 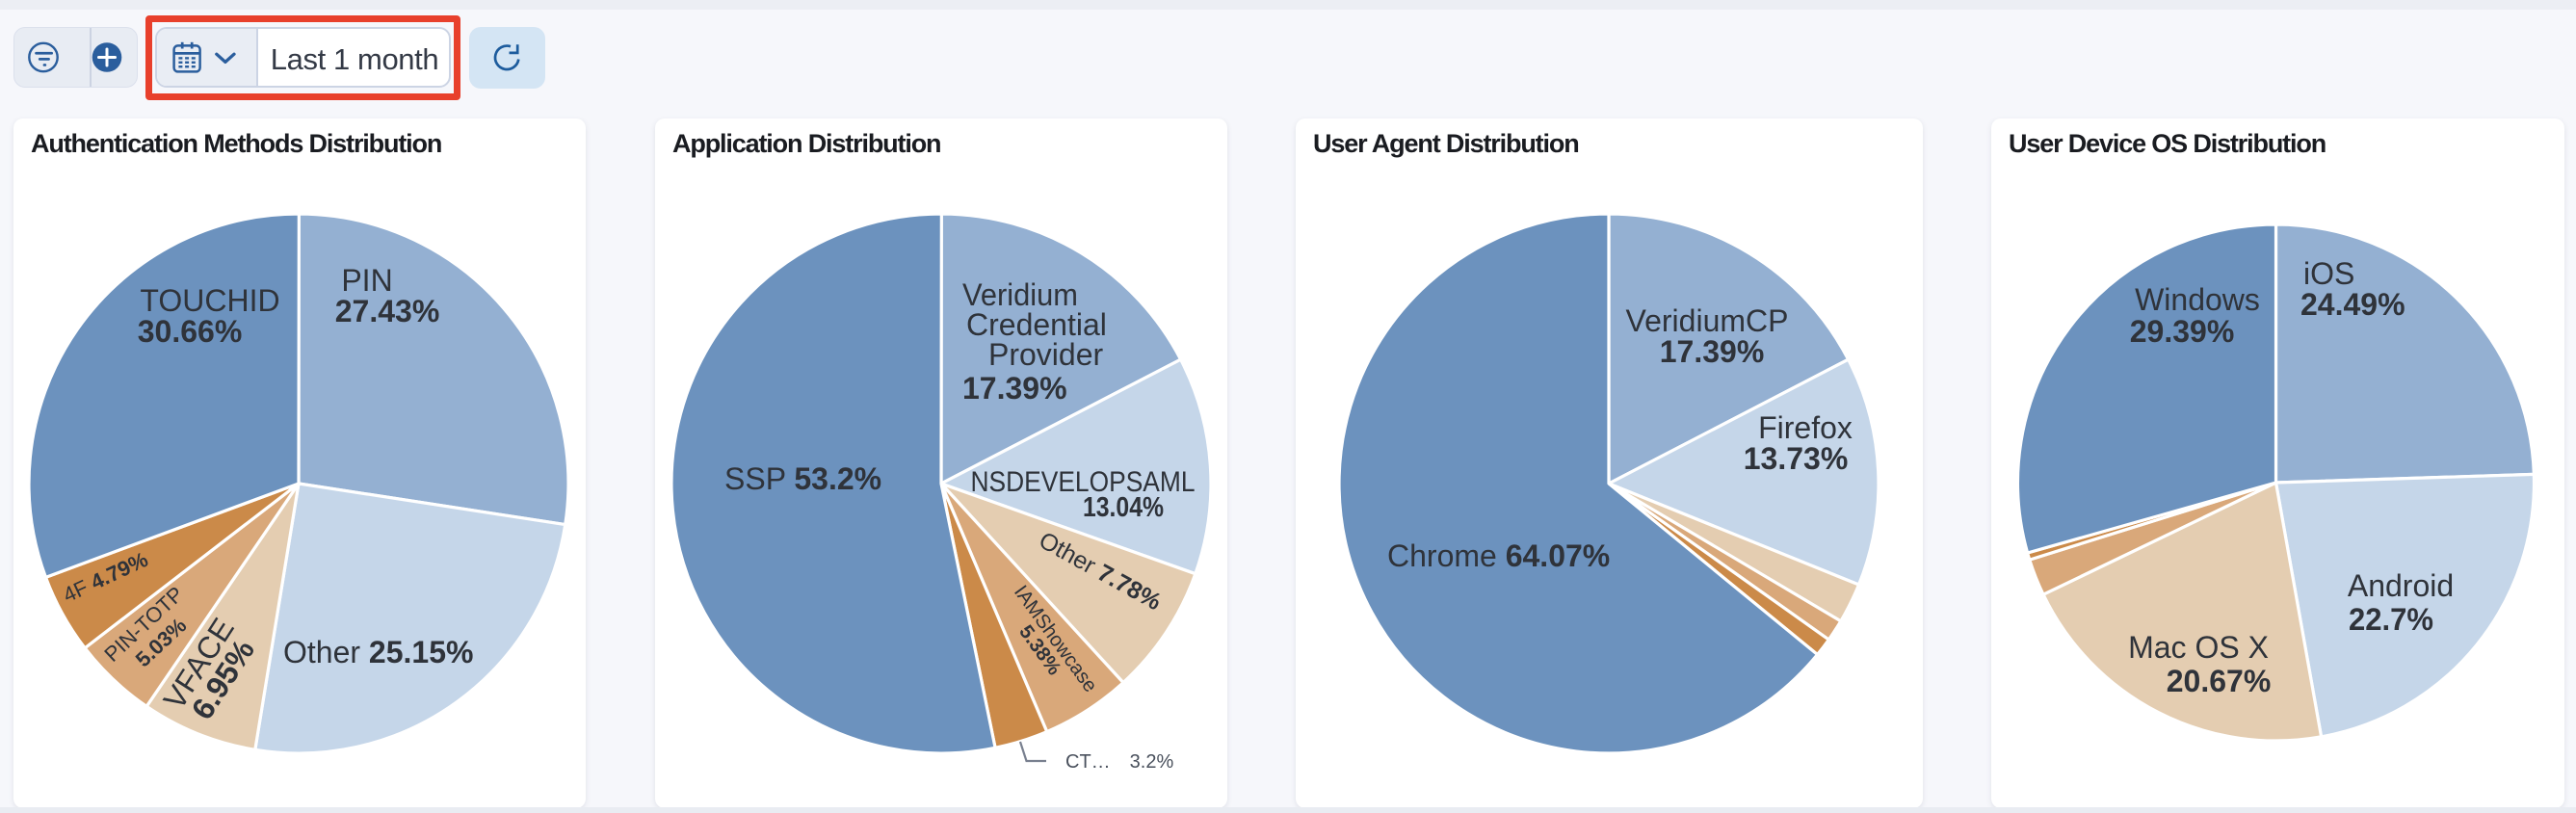 I want to click on svg-text: Chrome 64.07%, so click(x=1499, y=555).